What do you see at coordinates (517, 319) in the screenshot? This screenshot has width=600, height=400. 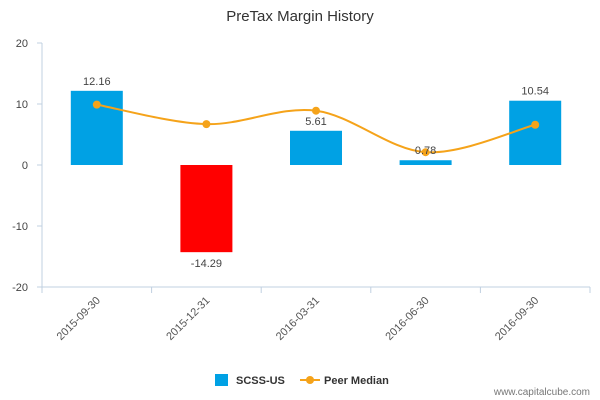 I see `x-tick-label: 2016-09-30` at bounding box center [517, 319].